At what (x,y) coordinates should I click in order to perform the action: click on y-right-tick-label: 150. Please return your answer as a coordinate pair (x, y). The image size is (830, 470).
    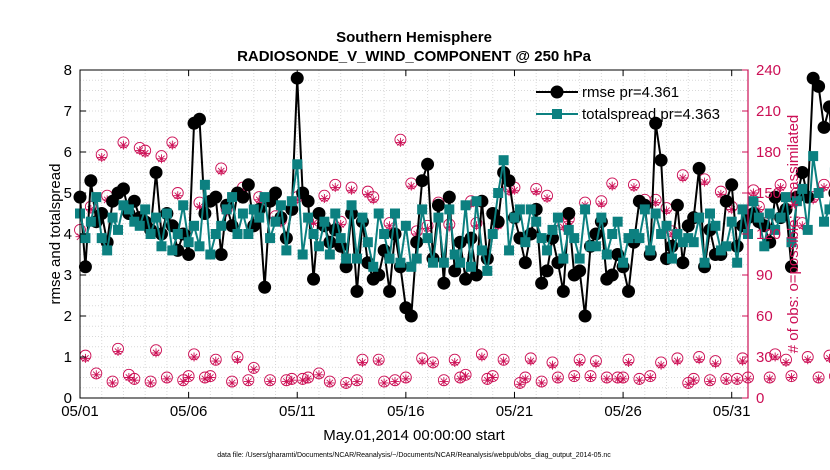
    Looking at the image, I should click on (768, 193).